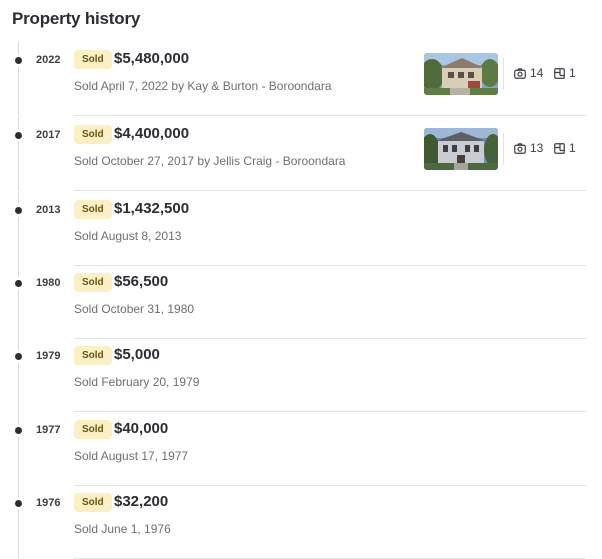 The height and width of the screenshot is (559, 602). I want to click on sale-row-1977: 1977 Sold $40,000 Sold August 17, 1977, so click(301, 449).